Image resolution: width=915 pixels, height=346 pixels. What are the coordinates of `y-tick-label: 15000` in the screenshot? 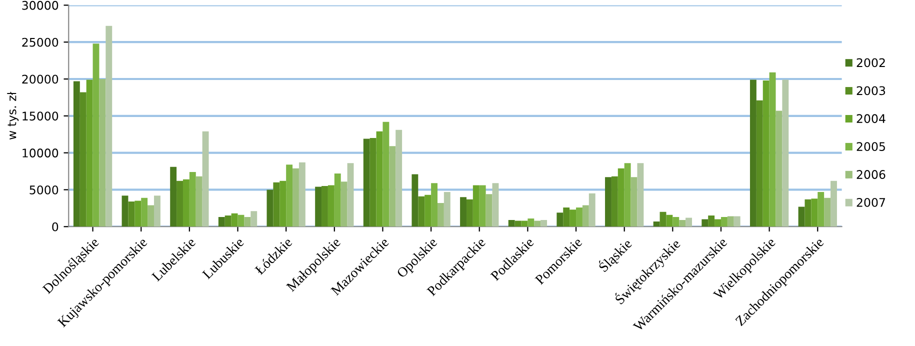 It's located at (40, 116).